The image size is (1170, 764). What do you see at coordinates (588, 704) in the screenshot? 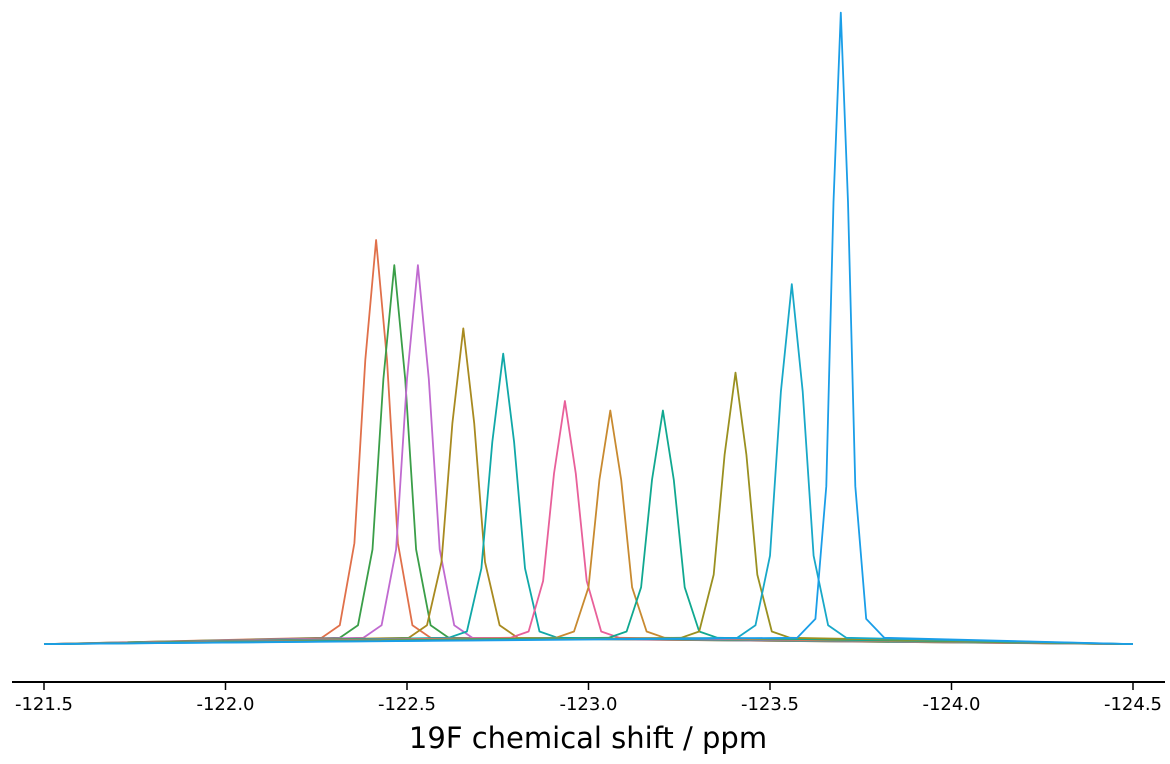
I see `x-tick-label: -123.0` at bounding box center [588, 704].